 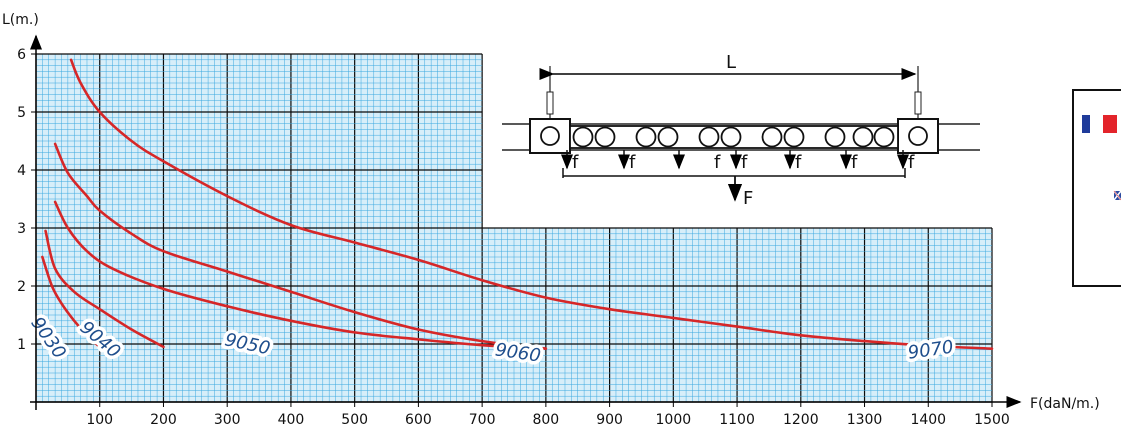 I want to click on flag-uk-icon, so click(x=1117, y=195).